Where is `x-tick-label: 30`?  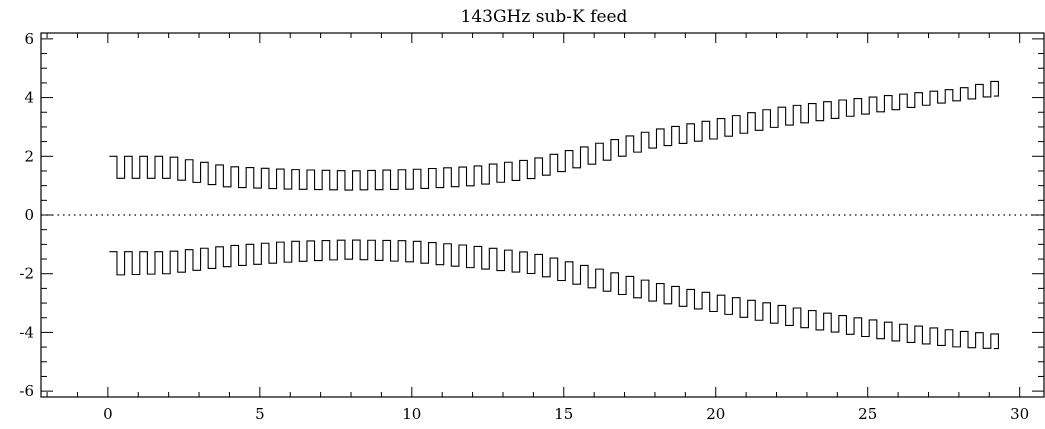 x-tick-label: 30 is located at coordinates (1019, 414).